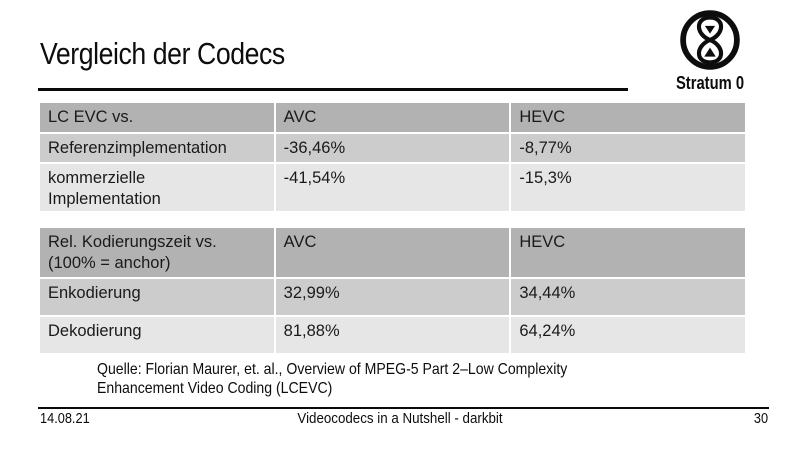 Image resolution: width=800 pixels, height=450 pixels. I want to click on table-header-cell: LC EVC vs., so click(157, 117).